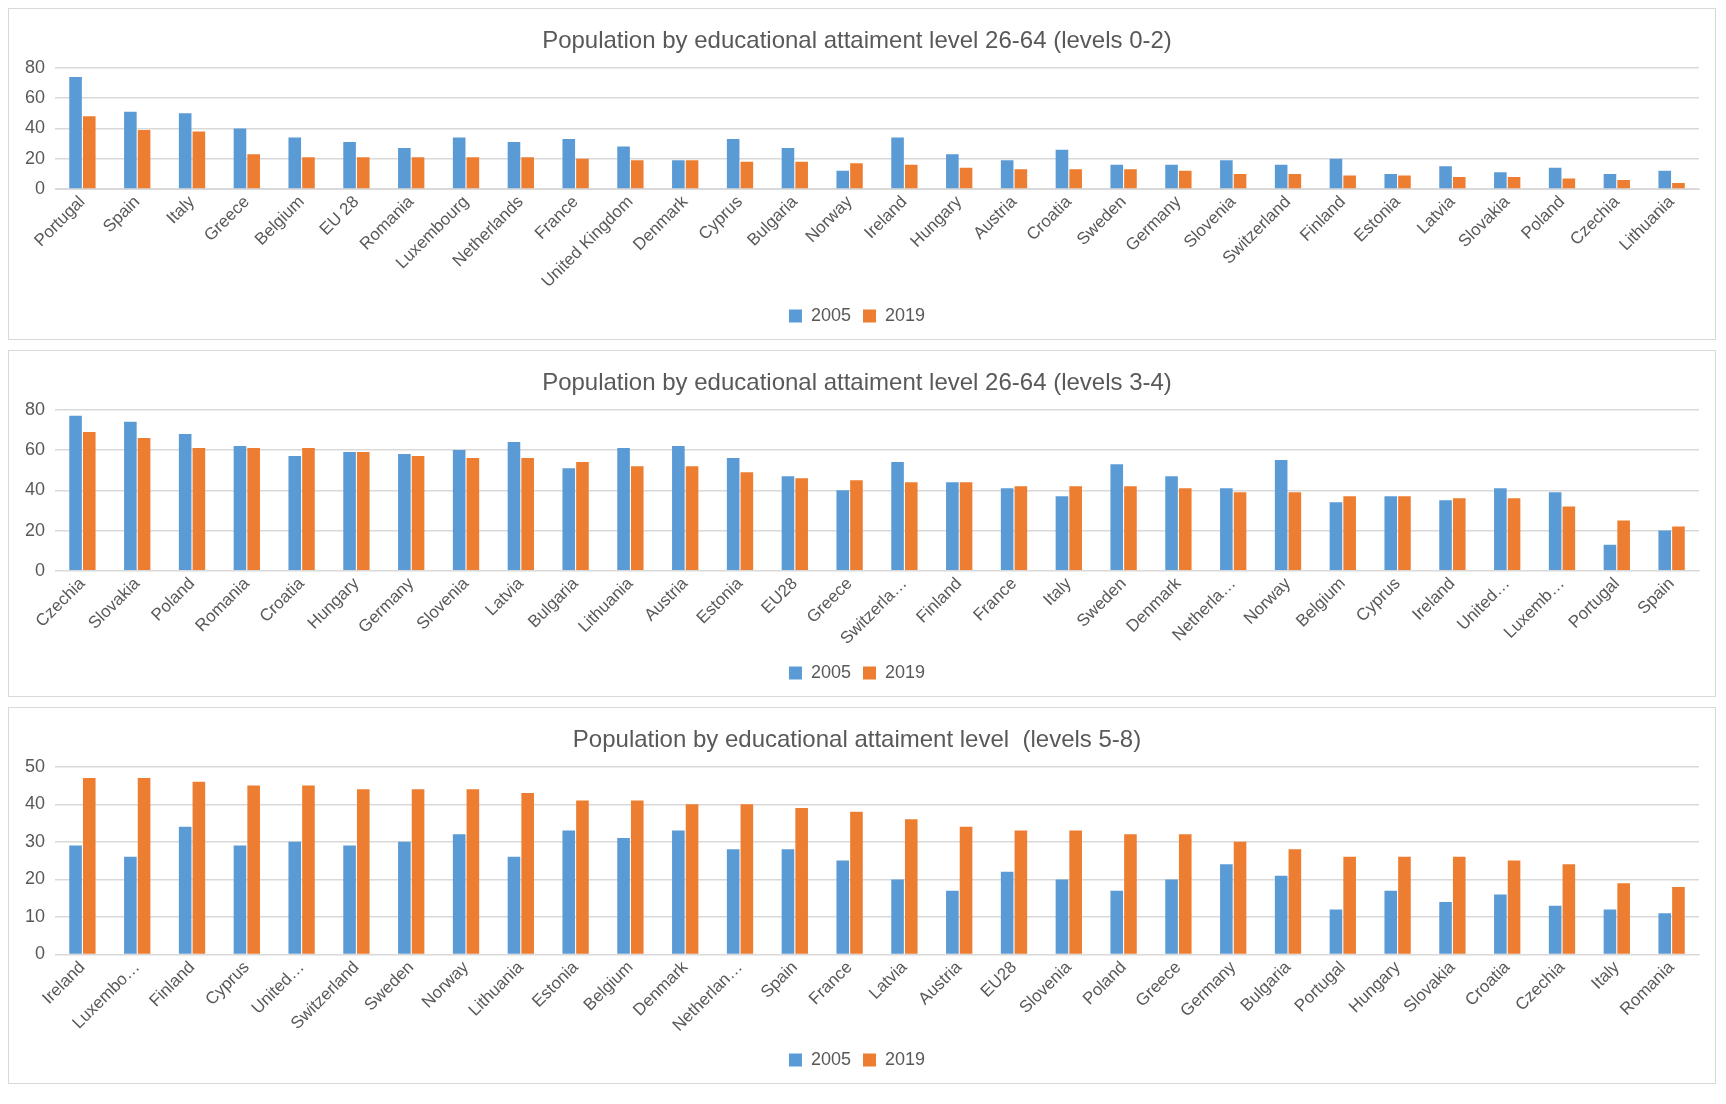 The image size is (1726, 1104). What do you see at coordinates (857, 739) in the screenshot?
I see `chart-title: Population by educational attaiment level (levels 5-8)` at bounding box center [857, 739].